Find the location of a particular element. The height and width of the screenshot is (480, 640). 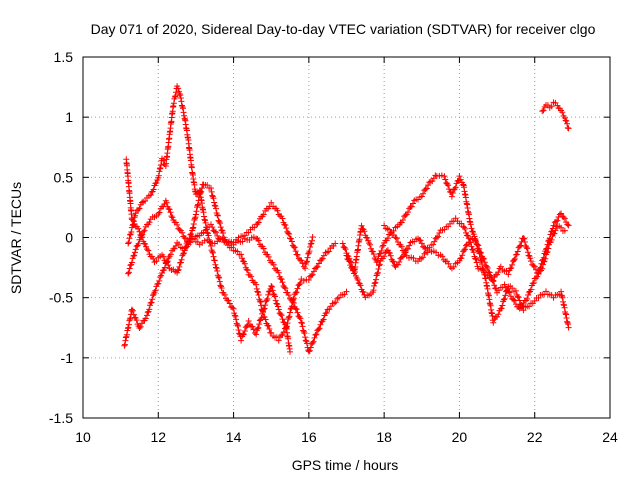

x-tick-label: 16 is located at coordinates (309, 437).